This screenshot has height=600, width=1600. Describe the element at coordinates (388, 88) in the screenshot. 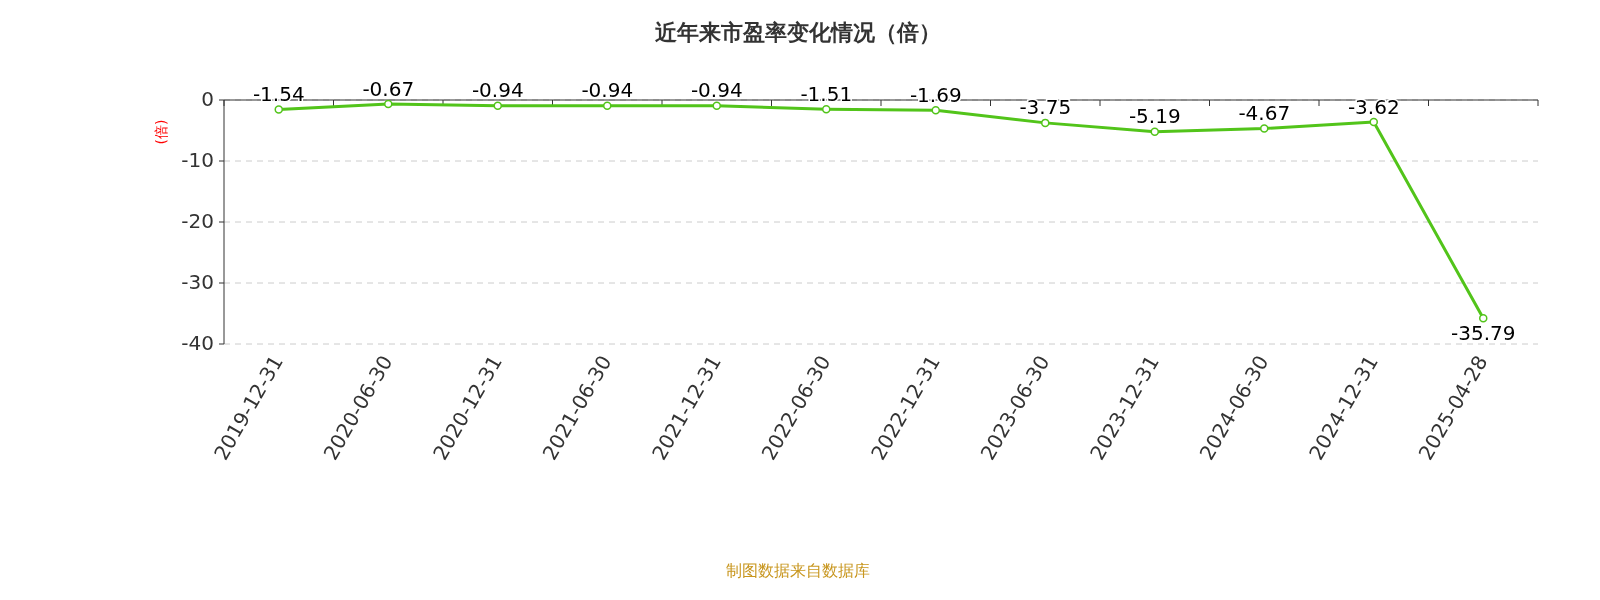

I see `data-label: -0.67` at that location.